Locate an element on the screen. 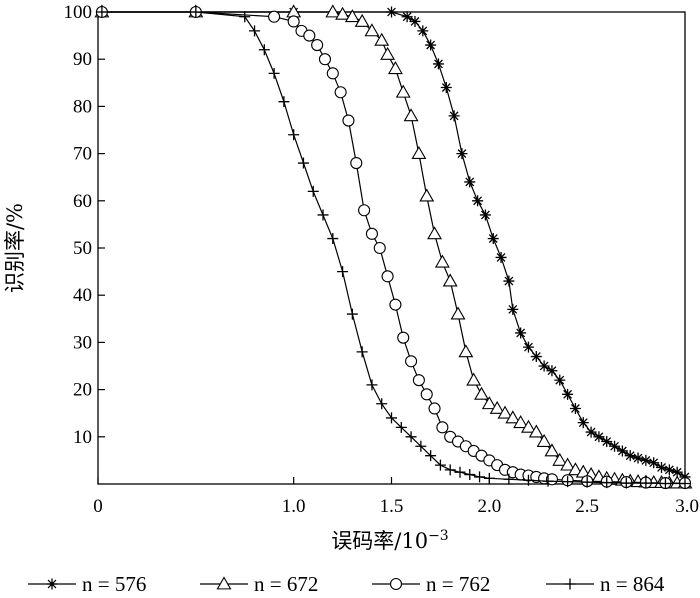  y-tick-label: 30 is located at coordinates (82, 342).